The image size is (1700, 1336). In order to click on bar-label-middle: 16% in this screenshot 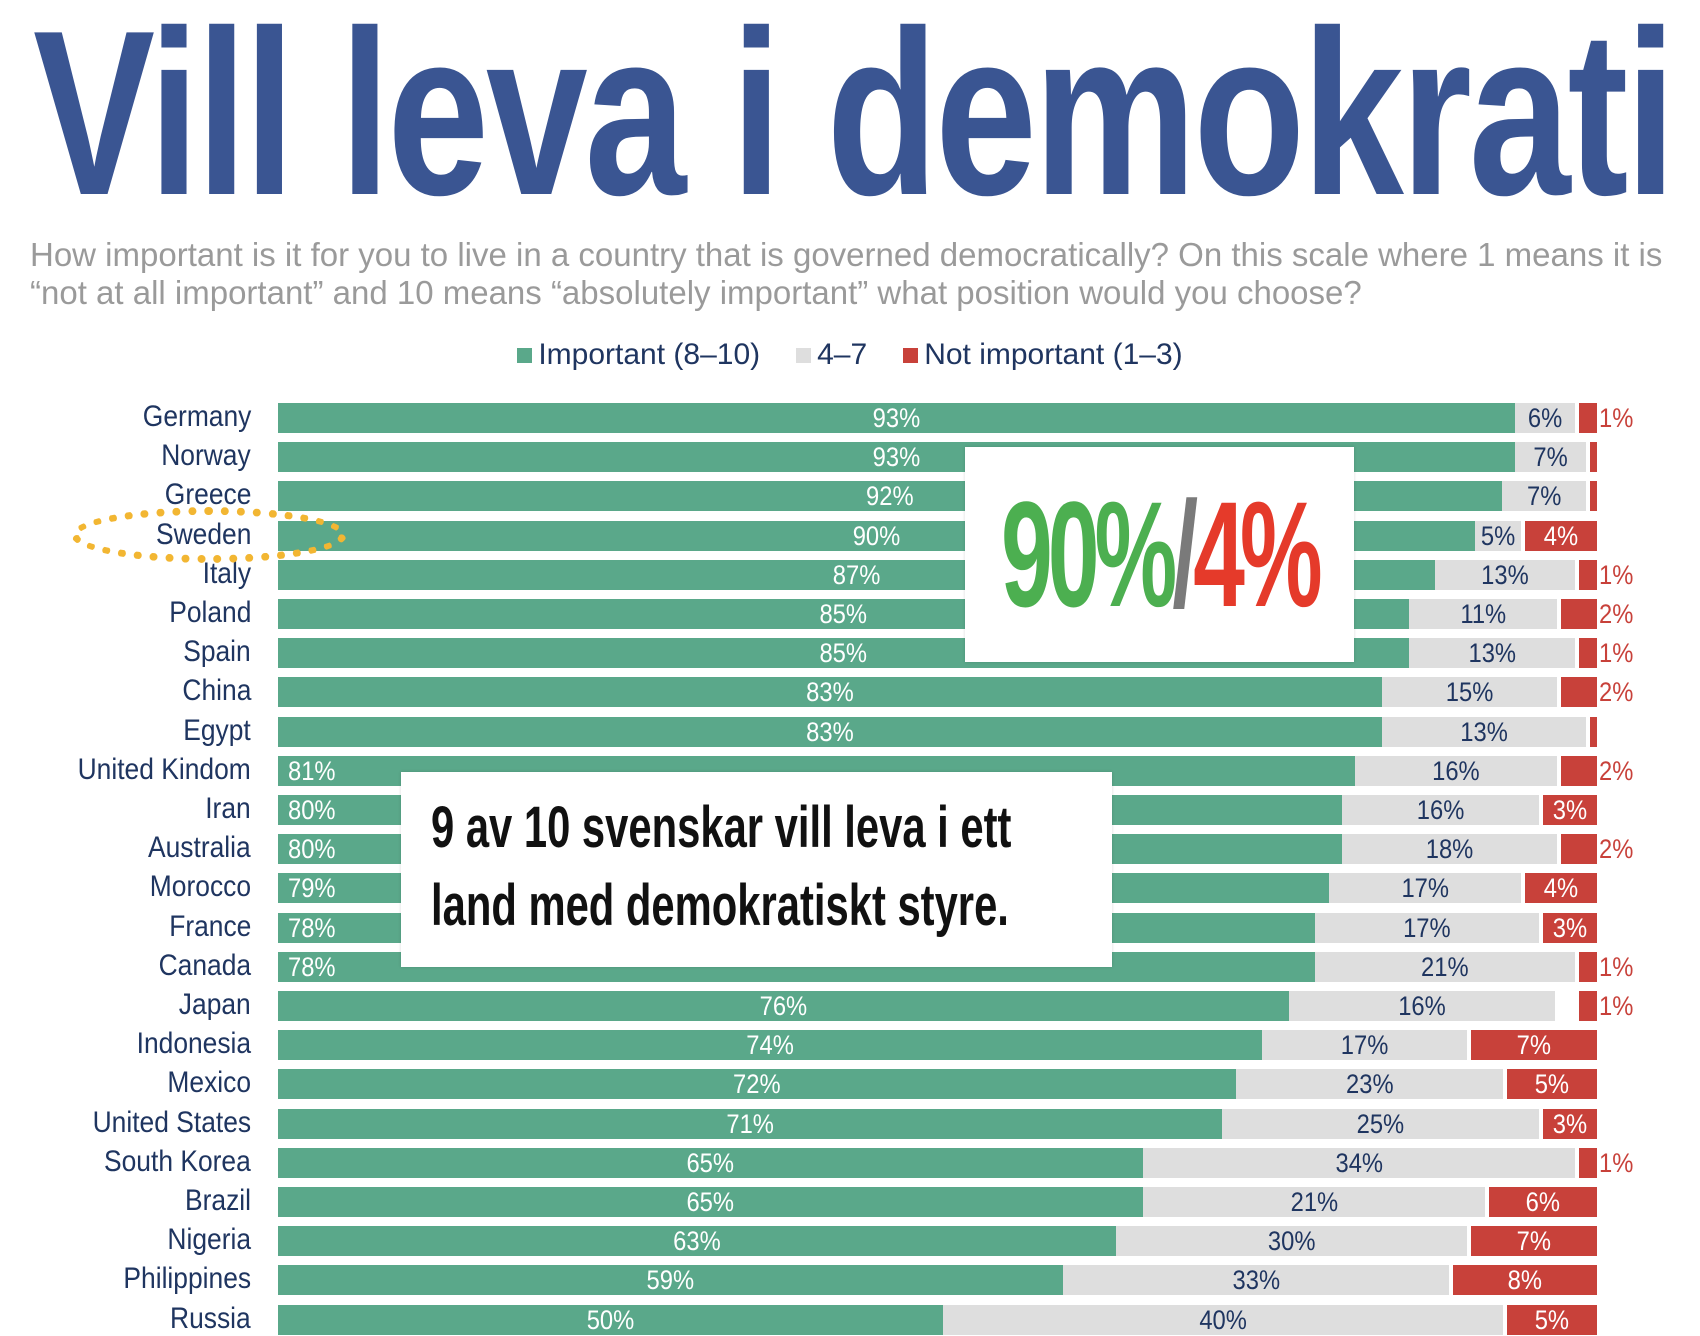, I will do `click(1440, 810)`.